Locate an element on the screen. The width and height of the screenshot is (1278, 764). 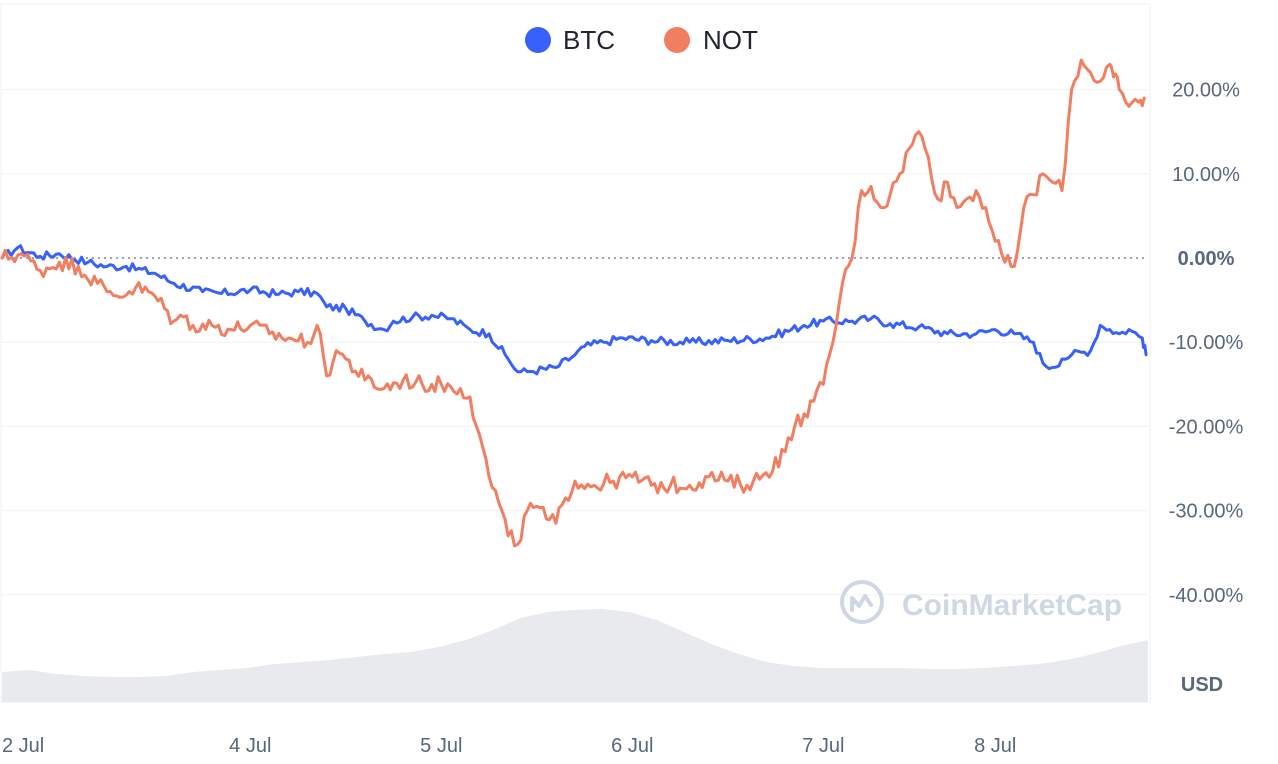
y-tick-label: -10.00% is located at coordinates (1206, 343).